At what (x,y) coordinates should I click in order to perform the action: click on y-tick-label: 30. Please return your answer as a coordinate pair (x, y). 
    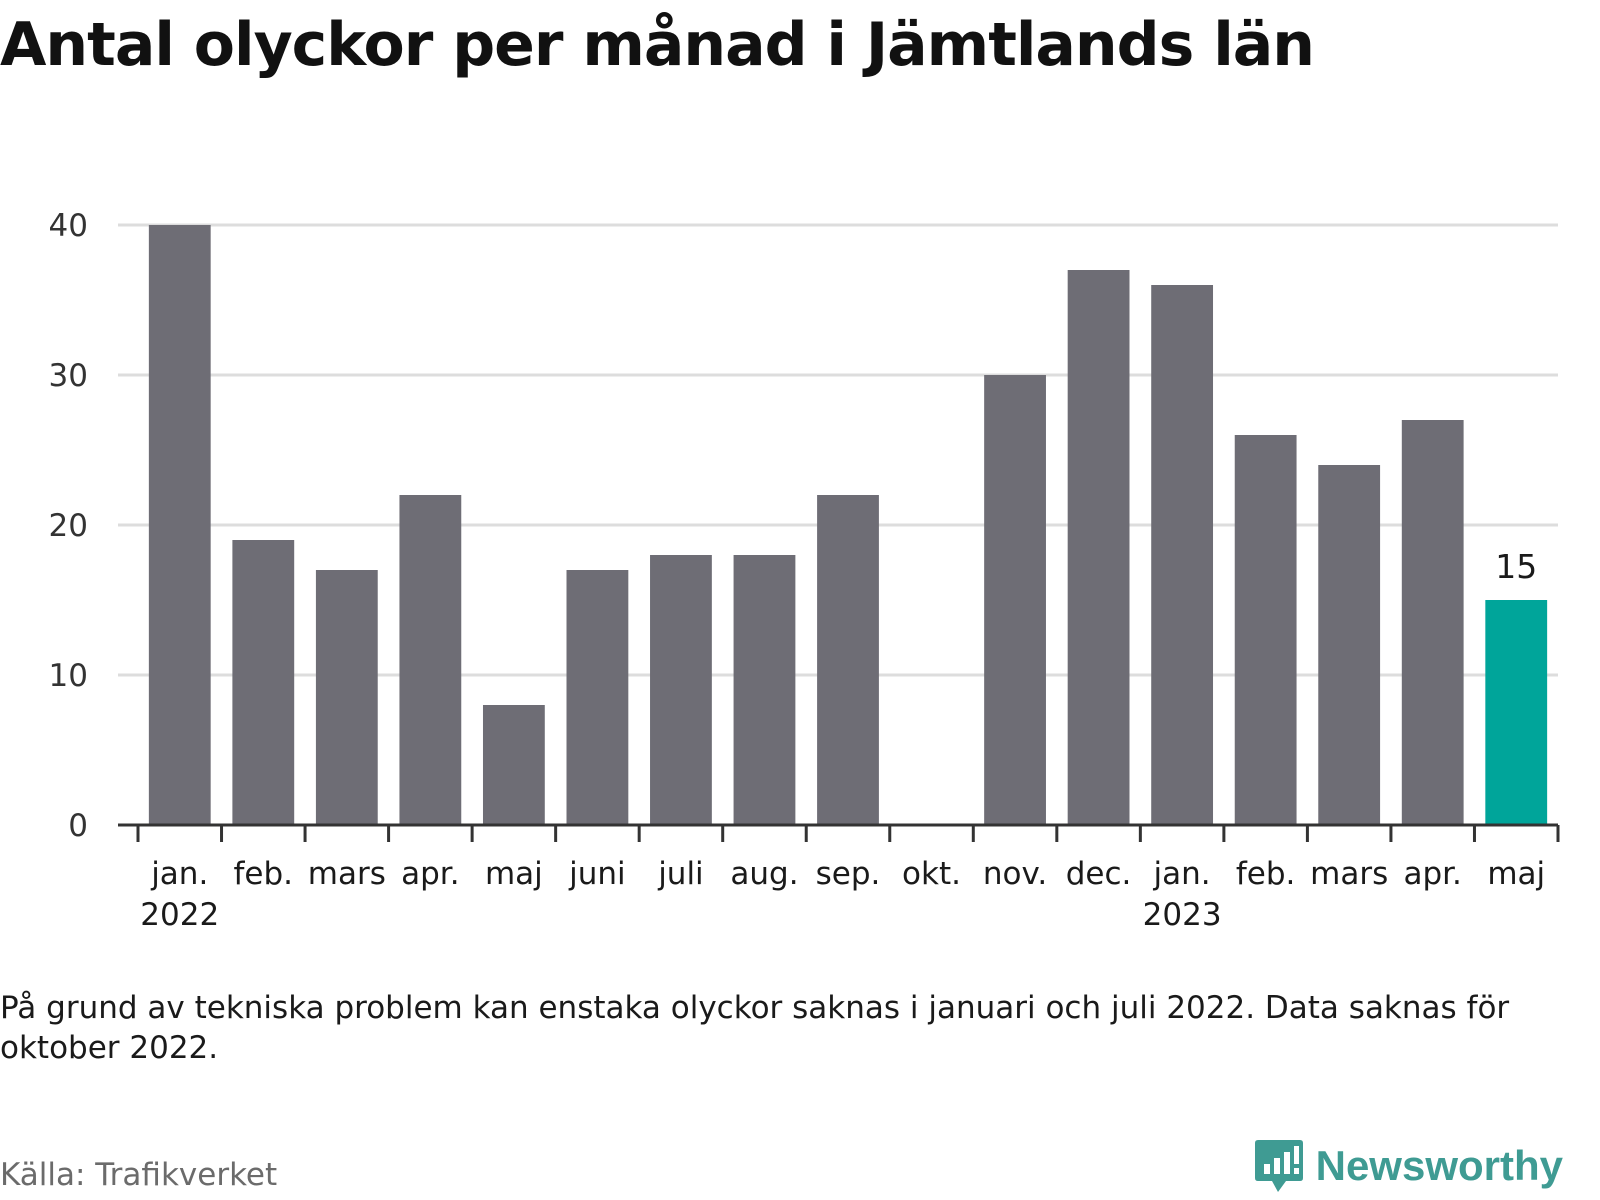
    Looking at the image, I should click on (68, 376).